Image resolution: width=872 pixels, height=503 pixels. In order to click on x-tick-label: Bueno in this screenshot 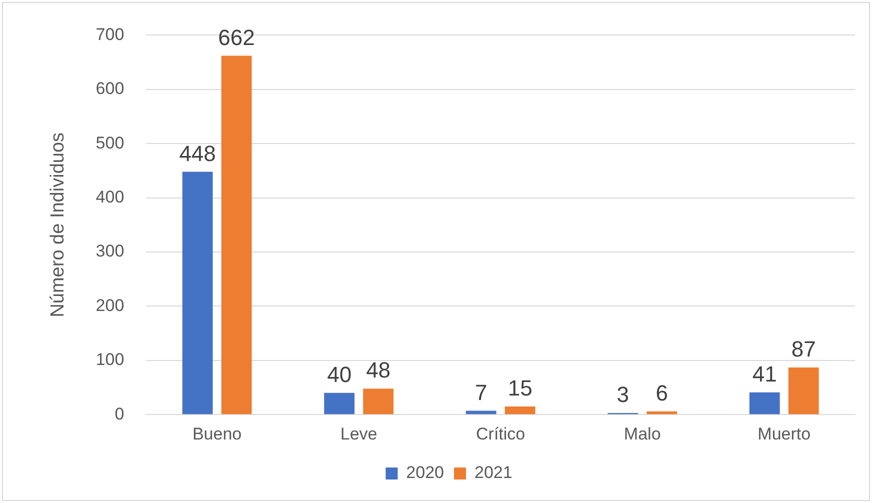, I will do `click(217, 434)`.